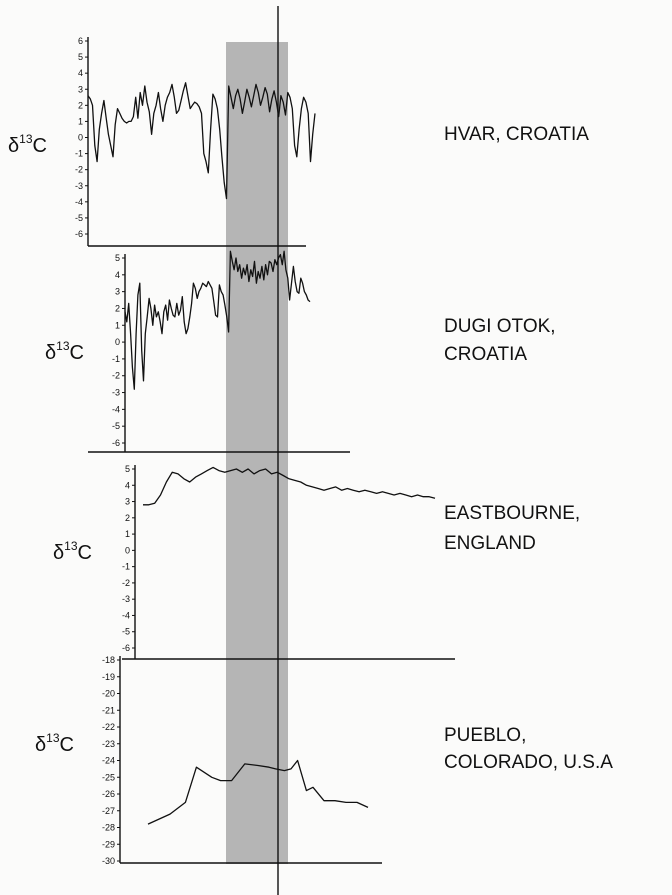 The width and height of the screenshot is (672, 895). Describe the element at coordinates (490, 543) in the screenshot. I see `site-label: ENGLAND` at that location.